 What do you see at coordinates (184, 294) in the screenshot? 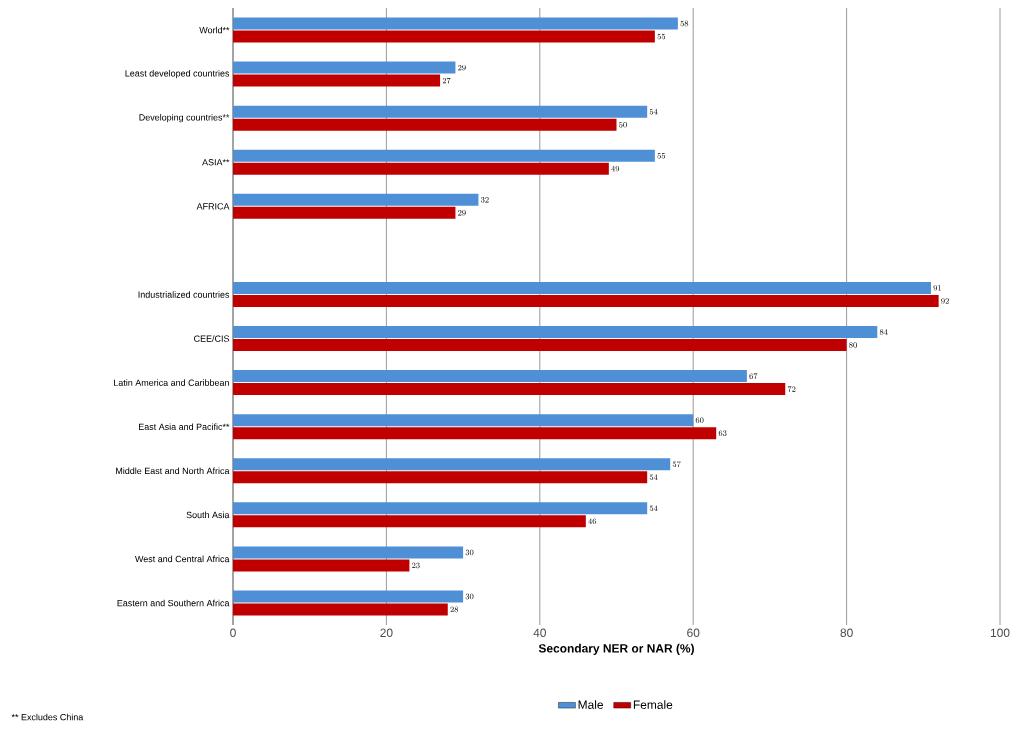
I see `y-tick-label: Industrialized countries` at bounding box center [184, 294].